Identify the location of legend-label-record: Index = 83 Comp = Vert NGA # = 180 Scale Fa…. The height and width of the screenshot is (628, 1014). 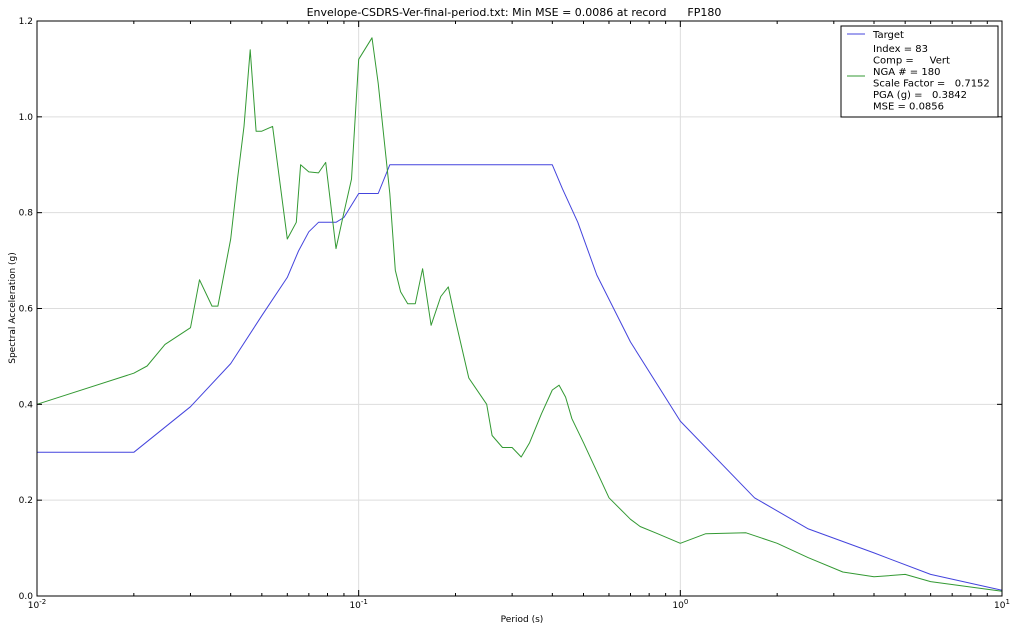
(931, 78).